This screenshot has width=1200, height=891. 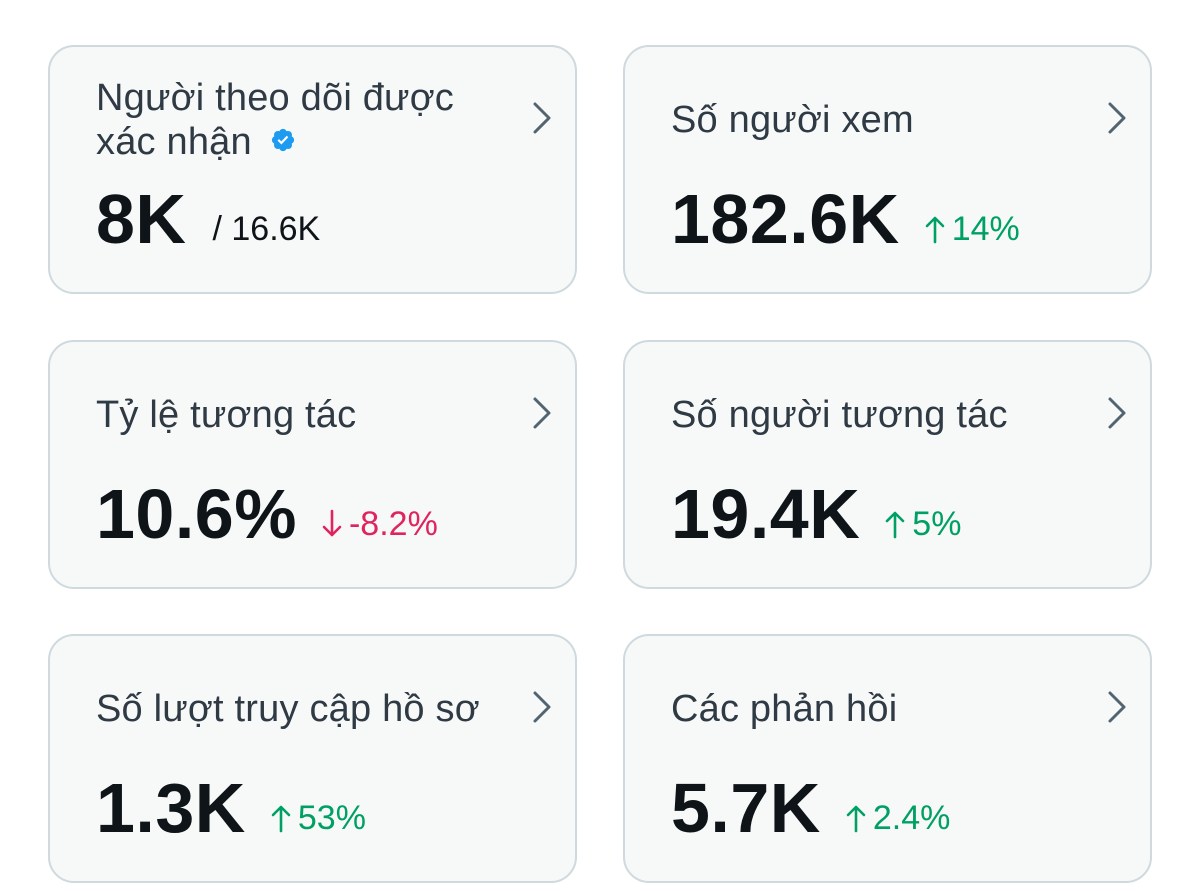 I want to click on card-title-wrap: Số lượt truy cập hồ sơ, so click(x=301, y=709).